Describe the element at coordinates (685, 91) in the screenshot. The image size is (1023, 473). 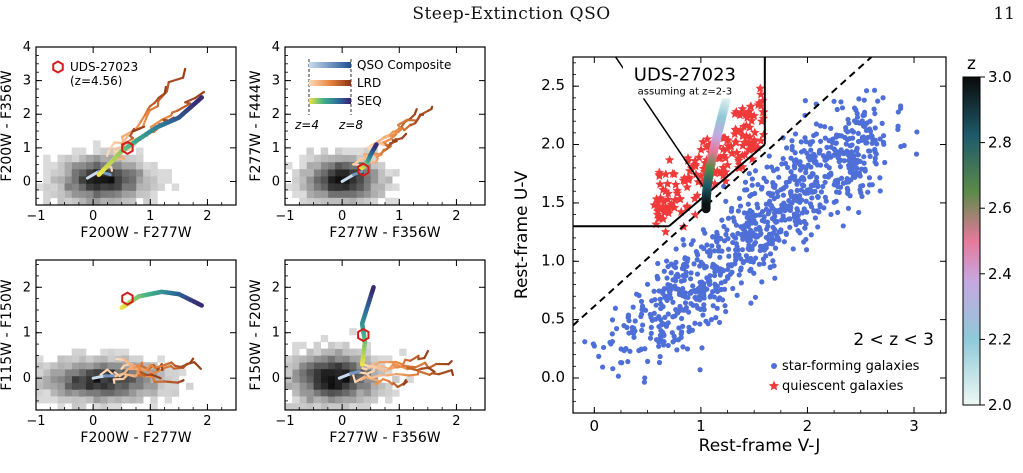
I see `annotation-subtitle: assuming at z=2-3` at that location.